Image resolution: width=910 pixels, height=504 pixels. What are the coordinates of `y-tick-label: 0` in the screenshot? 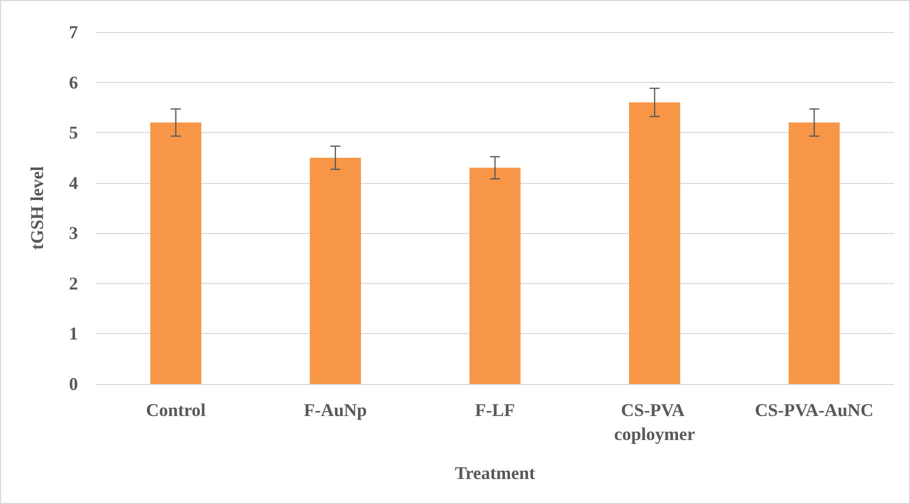 It's located at (73, 384).